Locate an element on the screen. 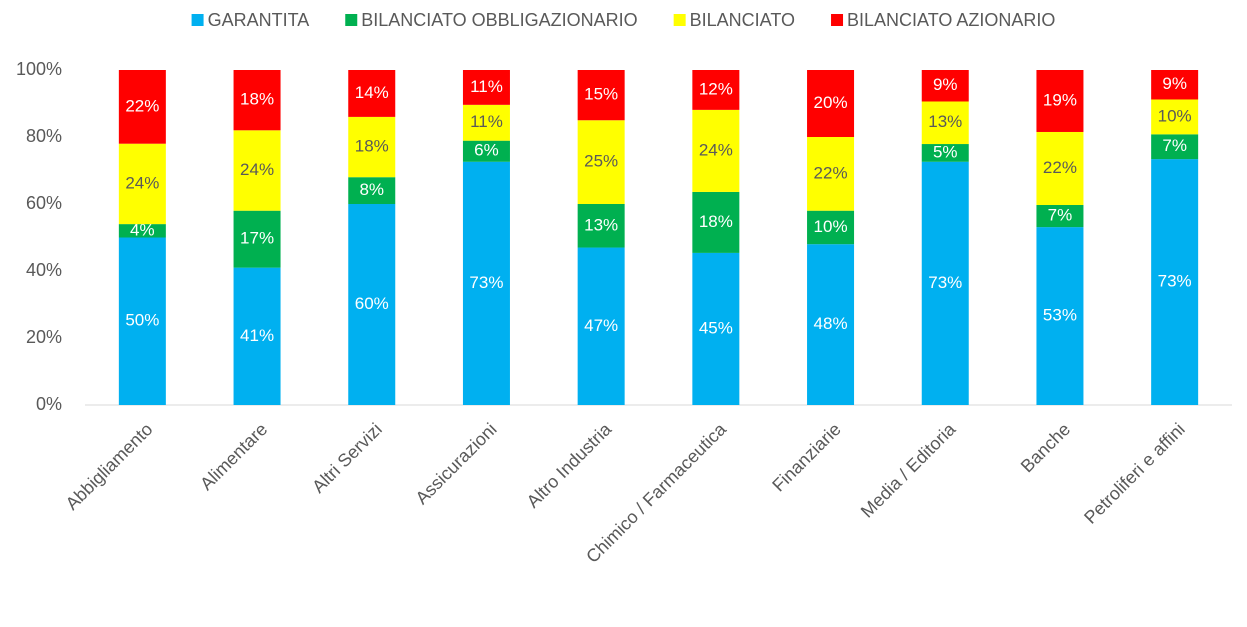  data-label: 47% is located at coordinates (601, 325).